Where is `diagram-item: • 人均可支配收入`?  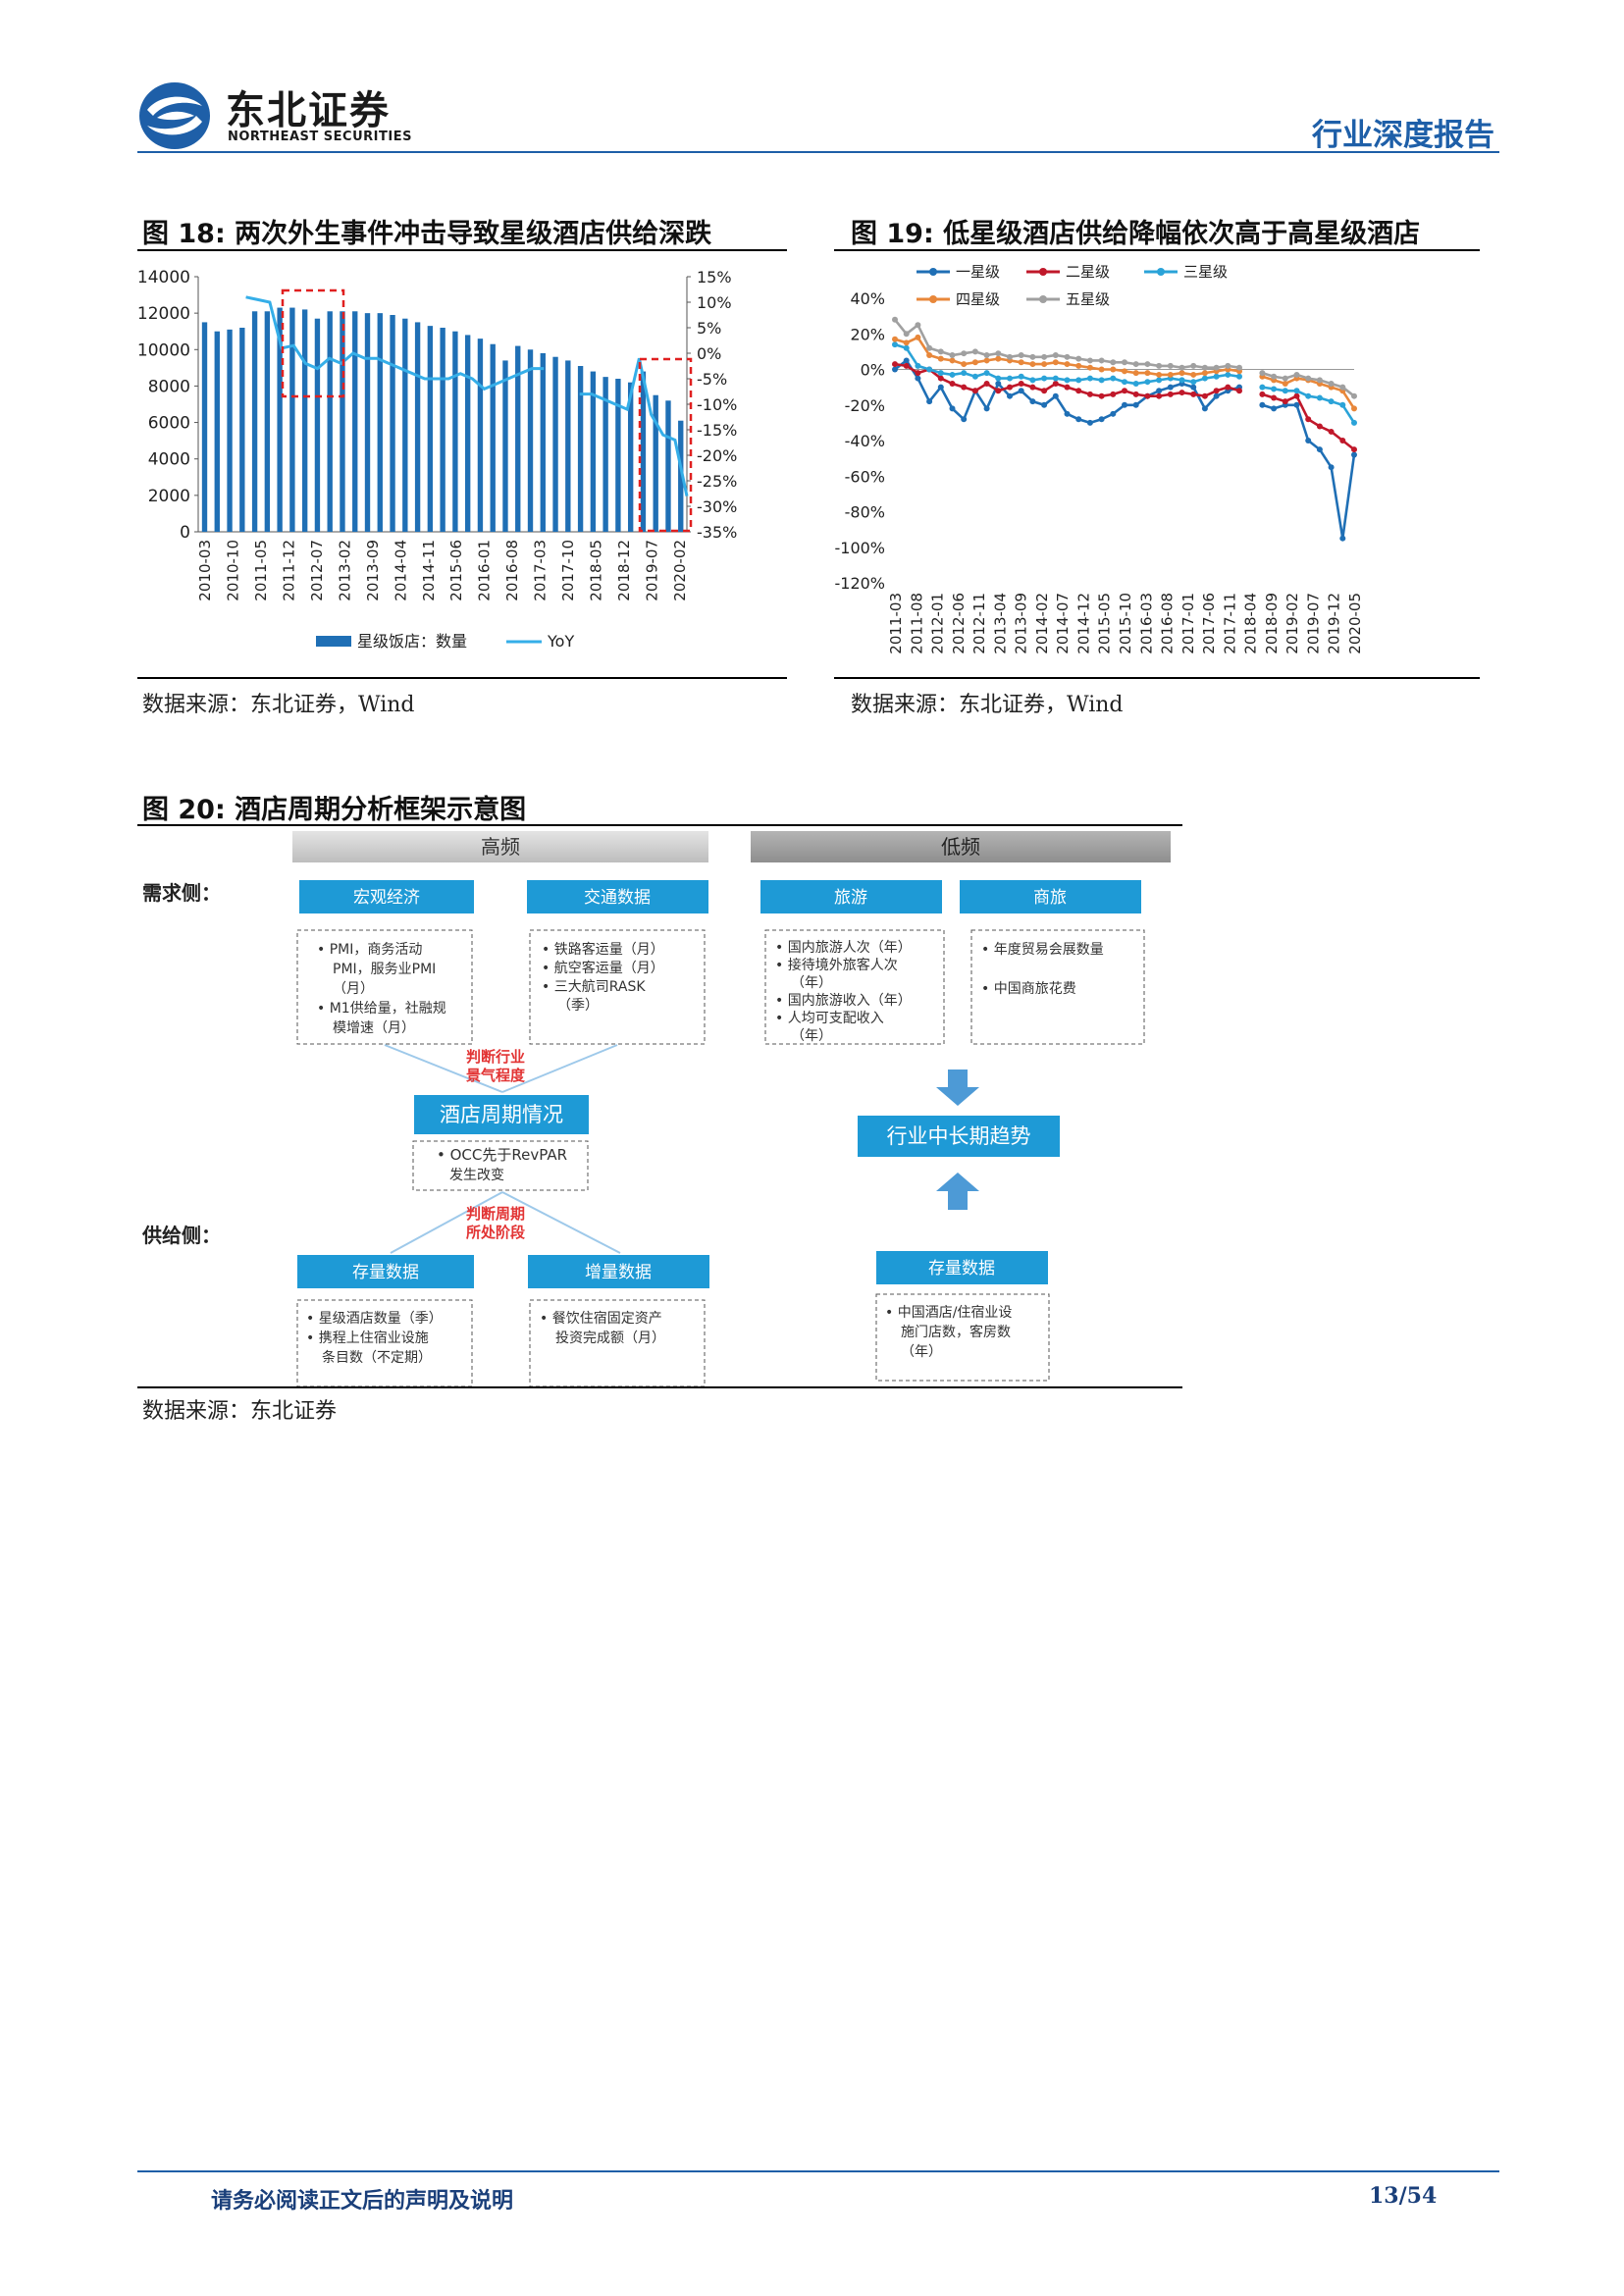
diagram-item: • 人均可支配收入 is located at coordinates (829, 1018).